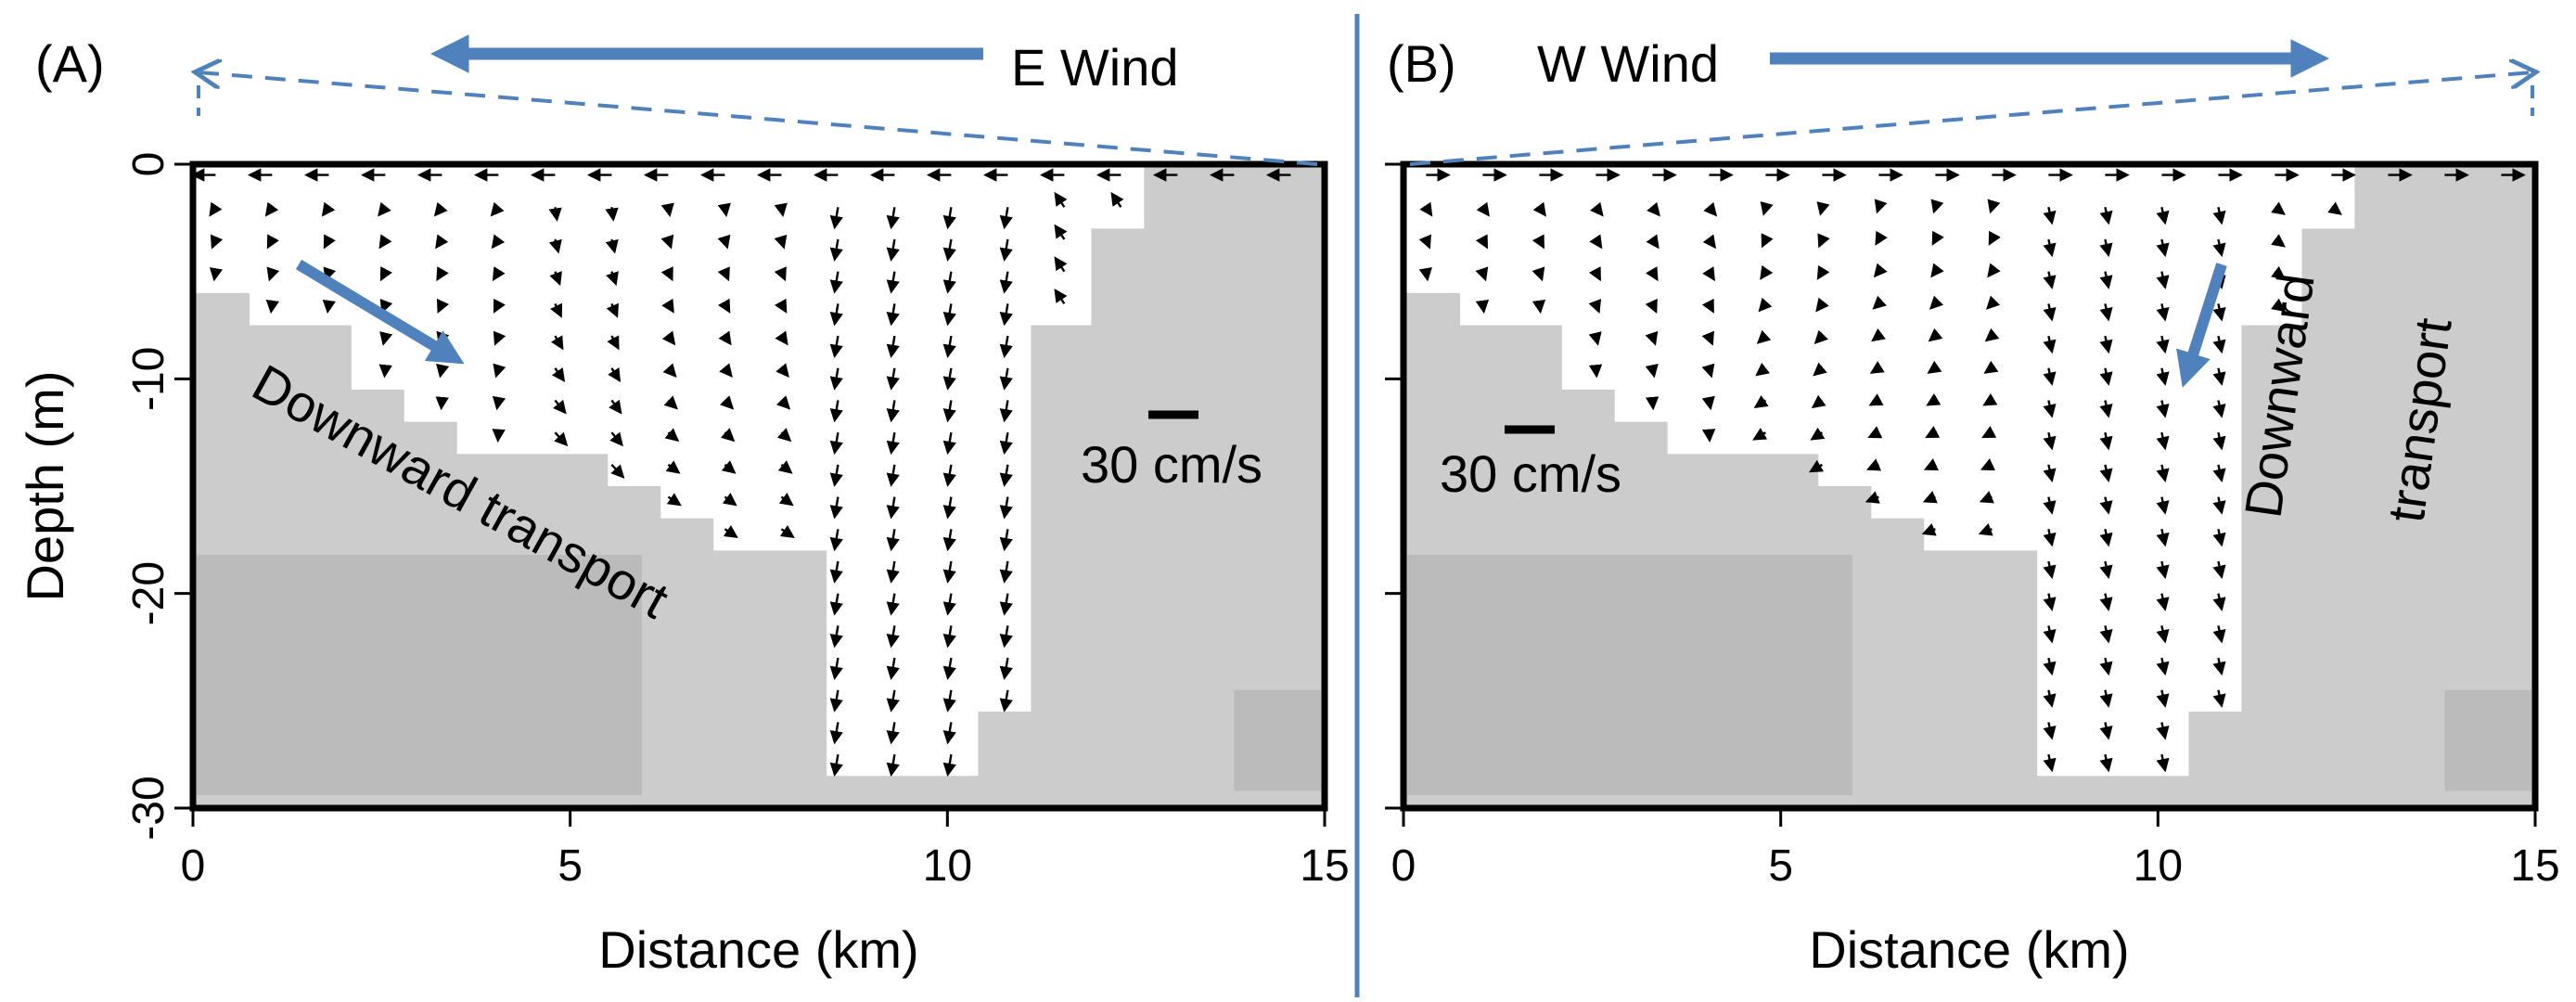  I want to click on panel-a-wind-profile, so click(758, 119).